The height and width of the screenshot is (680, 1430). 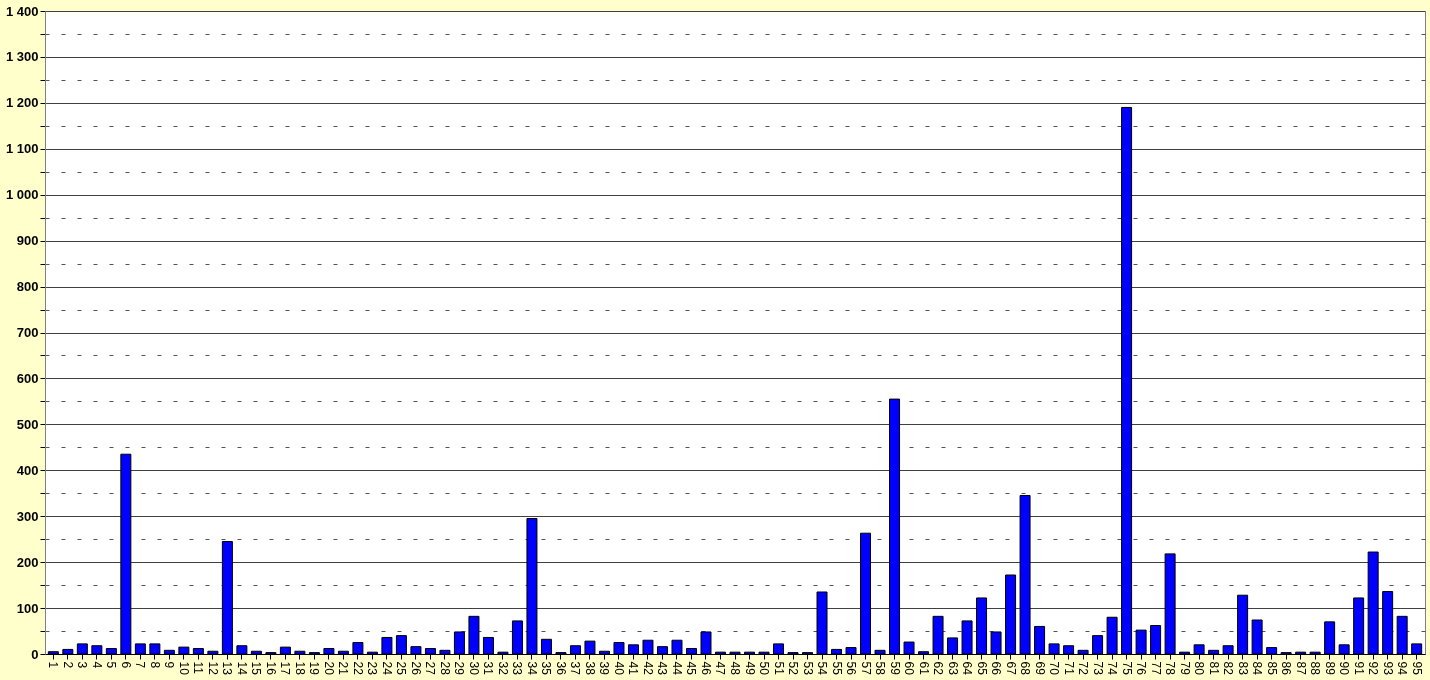 What do you see at coordinates (27, 516) in the screenshot?
I see `y-tick-label: 300` at bounding box center [27, 516].